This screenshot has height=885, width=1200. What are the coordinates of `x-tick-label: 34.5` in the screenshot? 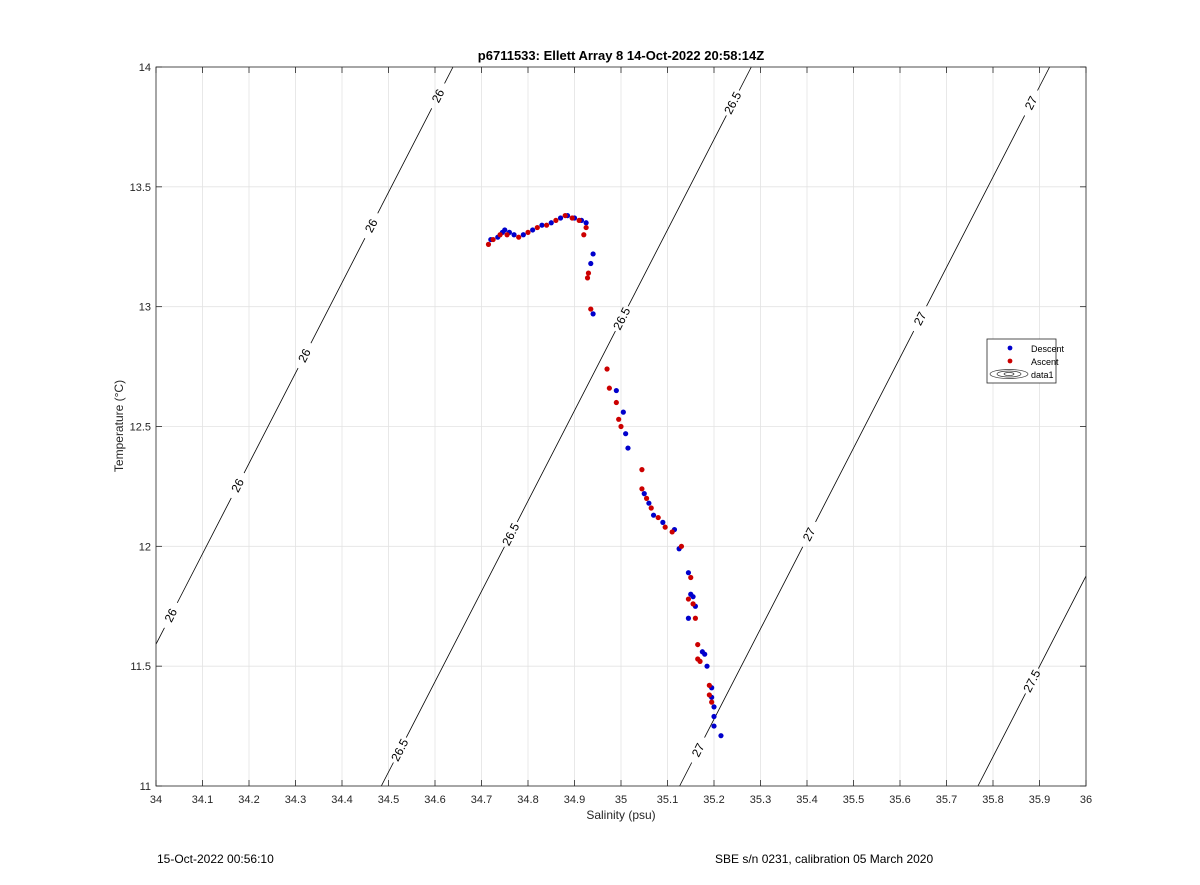 It's located at (388, 800).